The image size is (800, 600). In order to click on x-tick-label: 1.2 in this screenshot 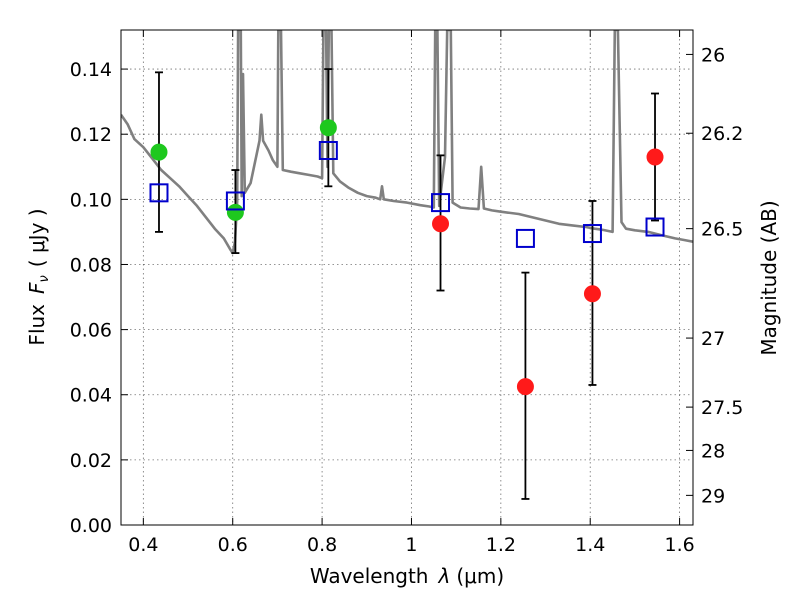, I will do `click(501, 545)`.